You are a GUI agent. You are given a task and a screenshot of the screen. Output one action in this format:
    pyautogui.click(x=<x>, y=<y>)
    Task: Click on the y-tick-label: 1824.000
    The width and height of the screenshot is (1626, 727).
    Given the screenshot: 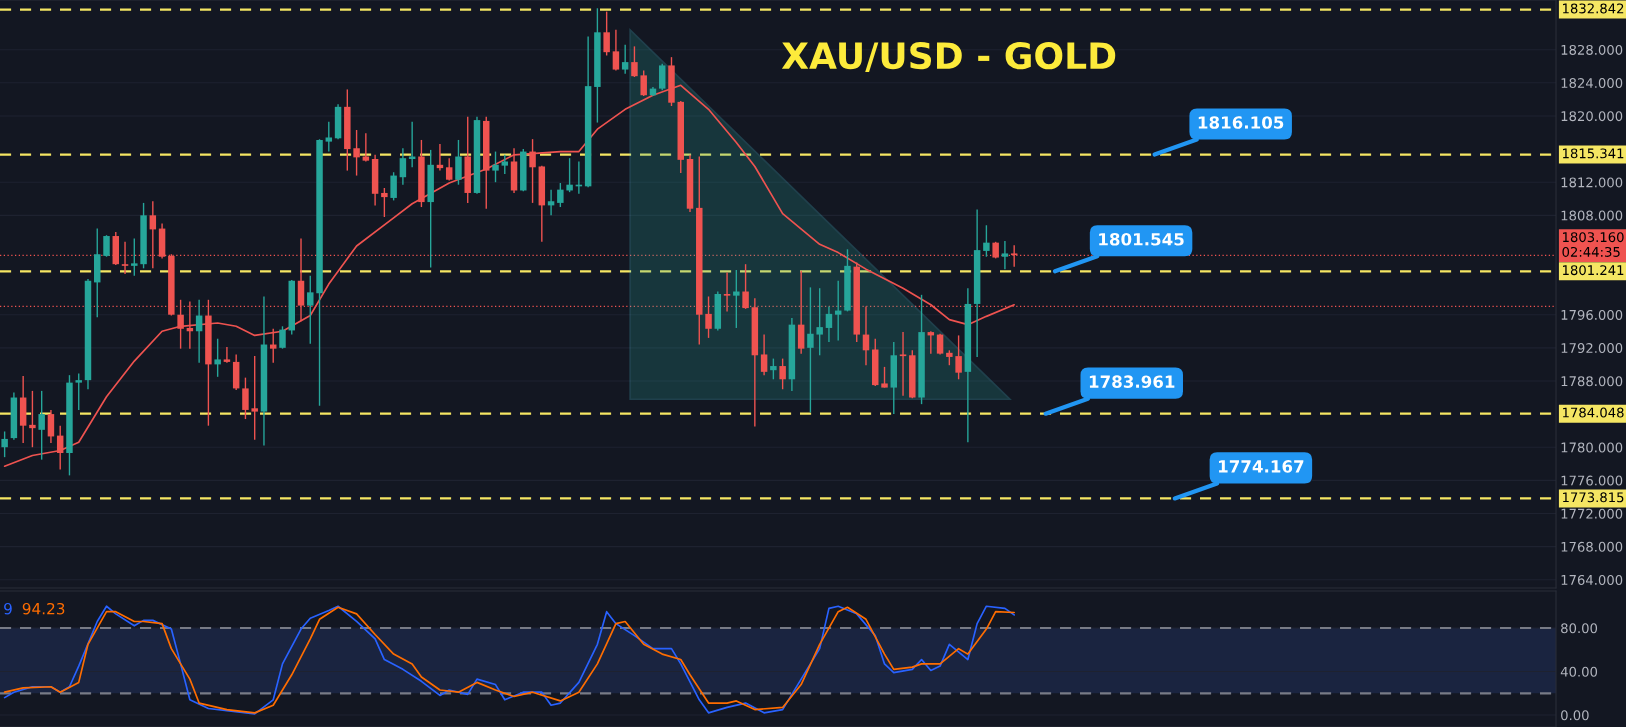 What is the action you would take?
    pyautogui.click(x=1592, y=83)
    